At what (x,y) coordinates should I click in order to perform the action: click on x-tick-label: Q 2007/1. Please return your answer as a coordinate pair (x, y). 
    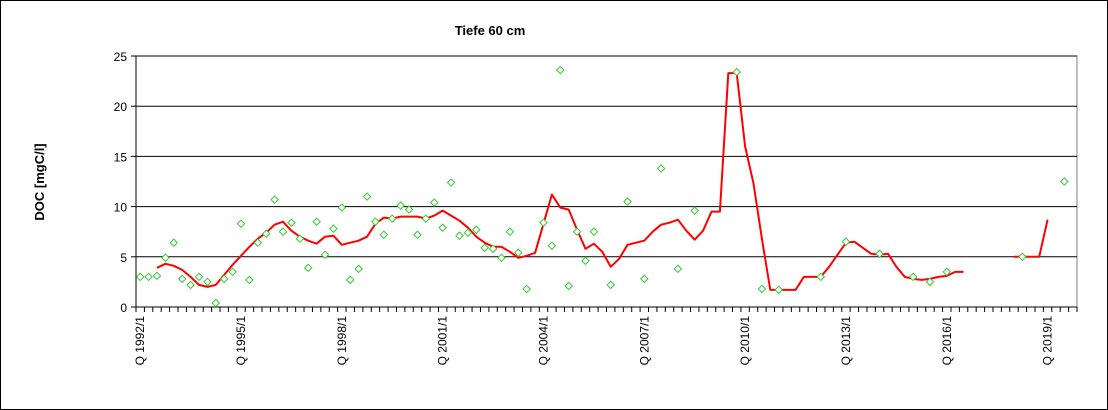
    Looking at the image, I should click on (644, 341).